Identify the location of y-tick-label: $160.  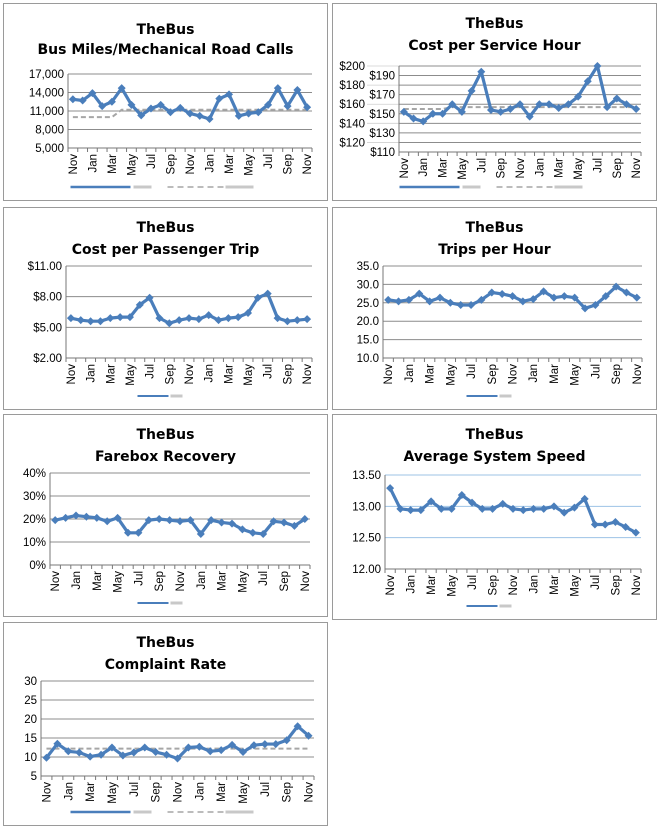
(352, 105).